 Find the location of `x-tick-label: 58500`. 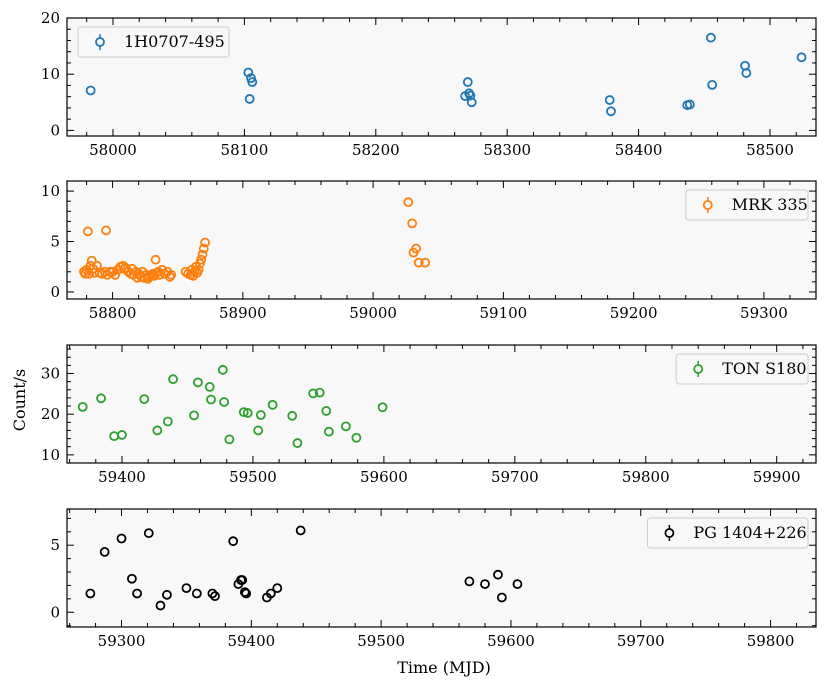

x-tick-label: 58500 is located at coordinates (770, 150).